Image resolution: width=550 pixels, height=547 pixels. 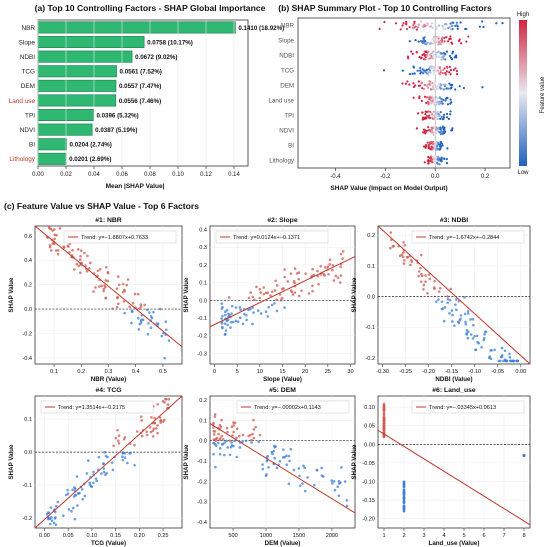 What do you see at coordinates (28, 420) in the screenshot?
I see `subplot-ytick-label: 0.1` at bounding box center [28, 420].